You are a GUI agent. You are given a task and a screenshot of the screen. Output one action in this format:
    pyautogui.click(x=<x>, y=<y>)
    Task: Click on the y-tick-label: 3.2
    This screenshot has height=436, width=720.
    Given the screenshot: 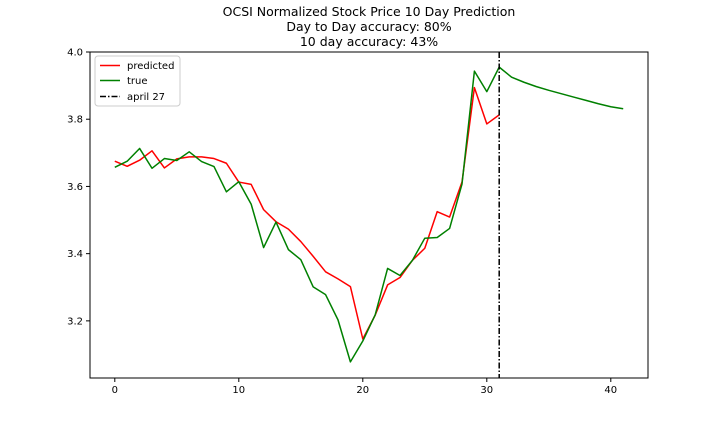 What is the action you would take?
    pyautogui.click(x=75, y=321)
    